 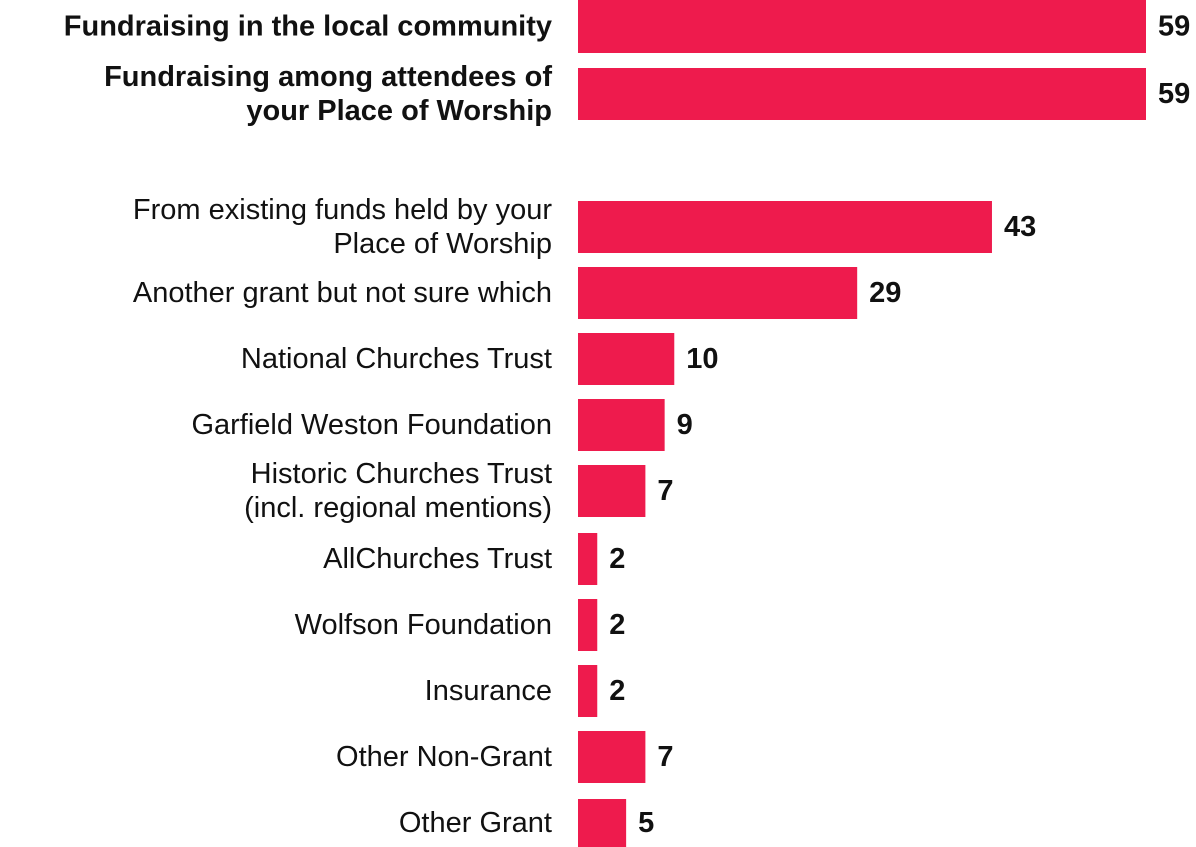 What do you see at coordinates (398, 508) in the screenshot?
I see `category-label-line: (incl. regional mentions)` at bounding box center [398, 508].